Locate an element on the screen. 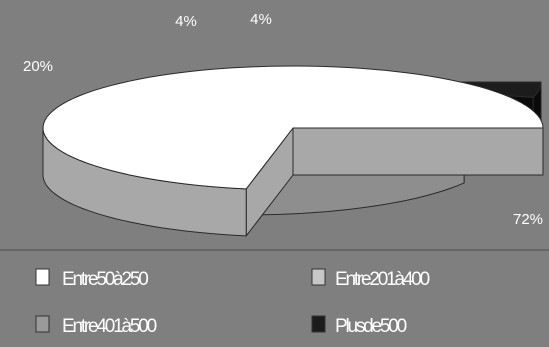 The width and height of the screenshot is (549, 347). data-label-3: 4% is located at coordinates (186, 21).